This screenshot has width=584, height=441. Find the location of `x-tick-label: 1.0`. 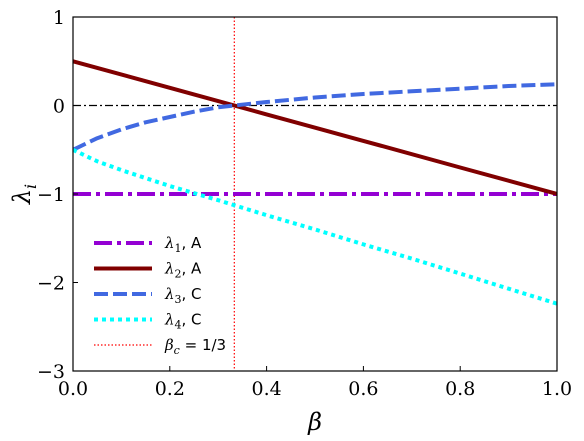

x-tick-label: 1.0 is located at coordinates (557, 389).